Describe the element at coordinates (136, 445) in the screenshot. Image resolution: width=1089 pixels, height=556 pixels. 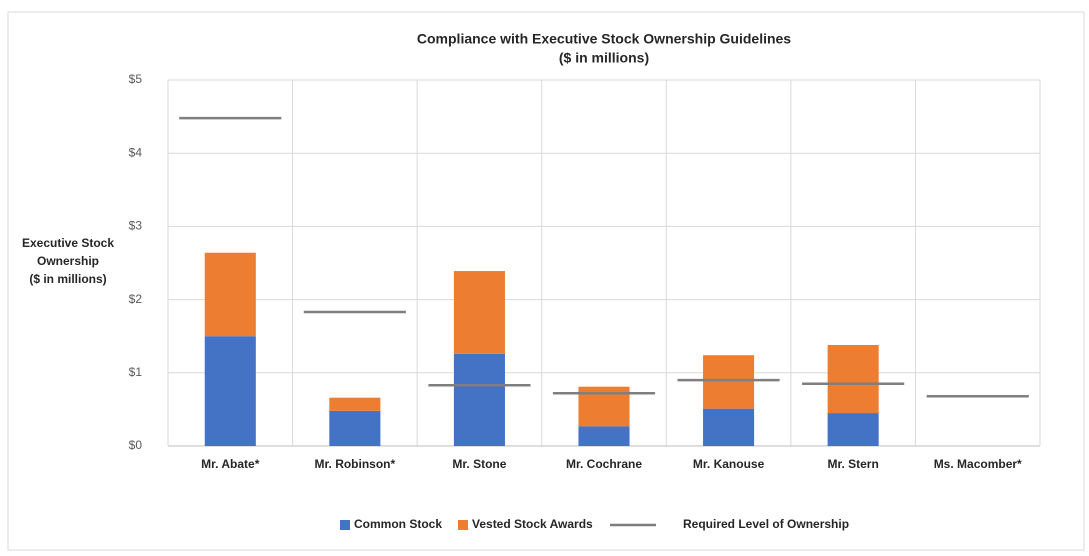
I see `y-tick-label: $0` at that location.